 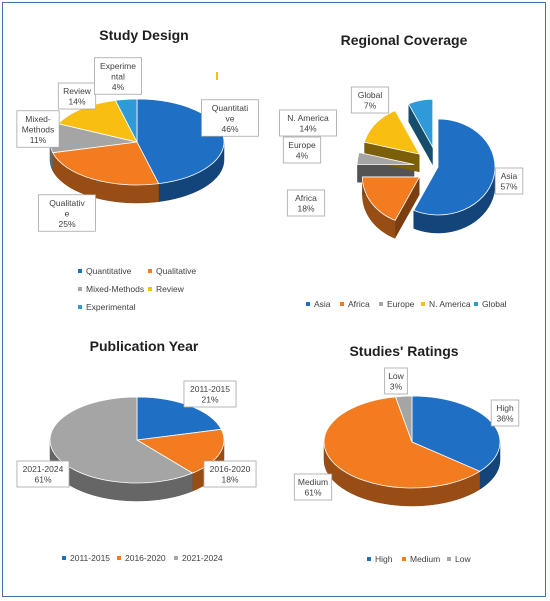 I want to click on chart-title-publication-year: Publication Year, so click(x=144, y=346).